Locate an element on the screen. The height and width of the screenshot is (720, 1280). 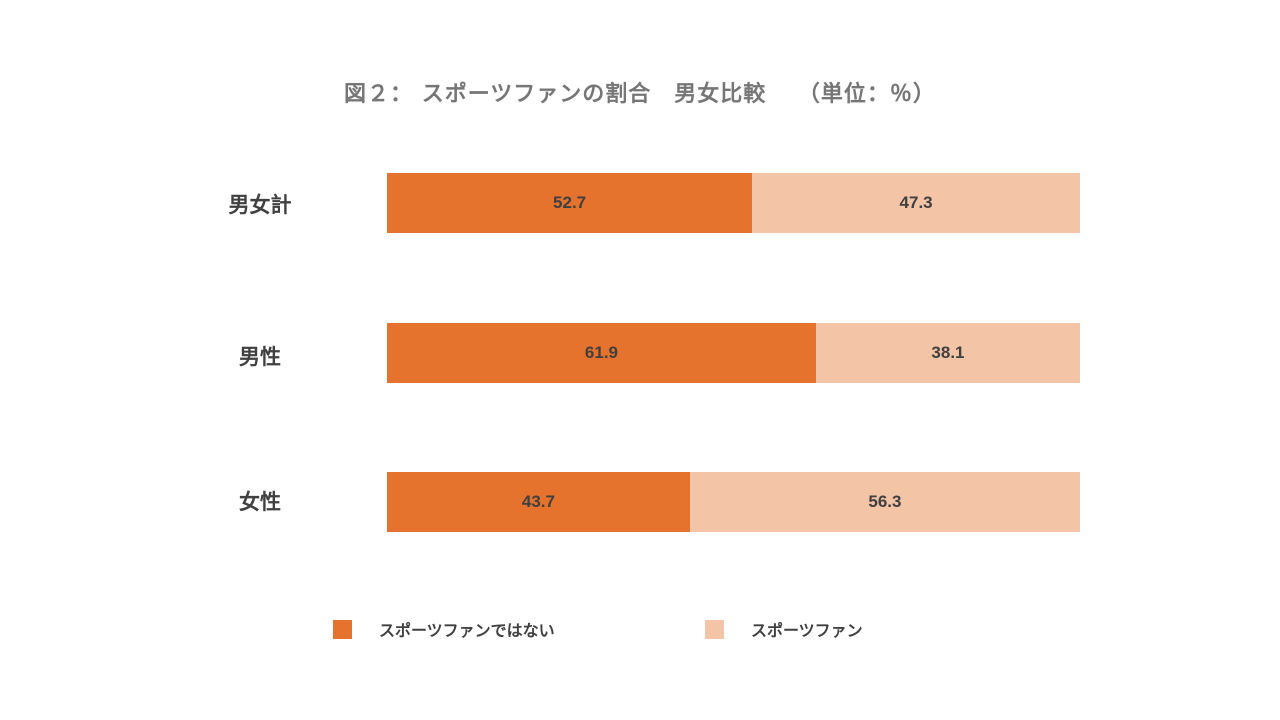
legend-label: スポーツファン is located at coordinates (807, 630).